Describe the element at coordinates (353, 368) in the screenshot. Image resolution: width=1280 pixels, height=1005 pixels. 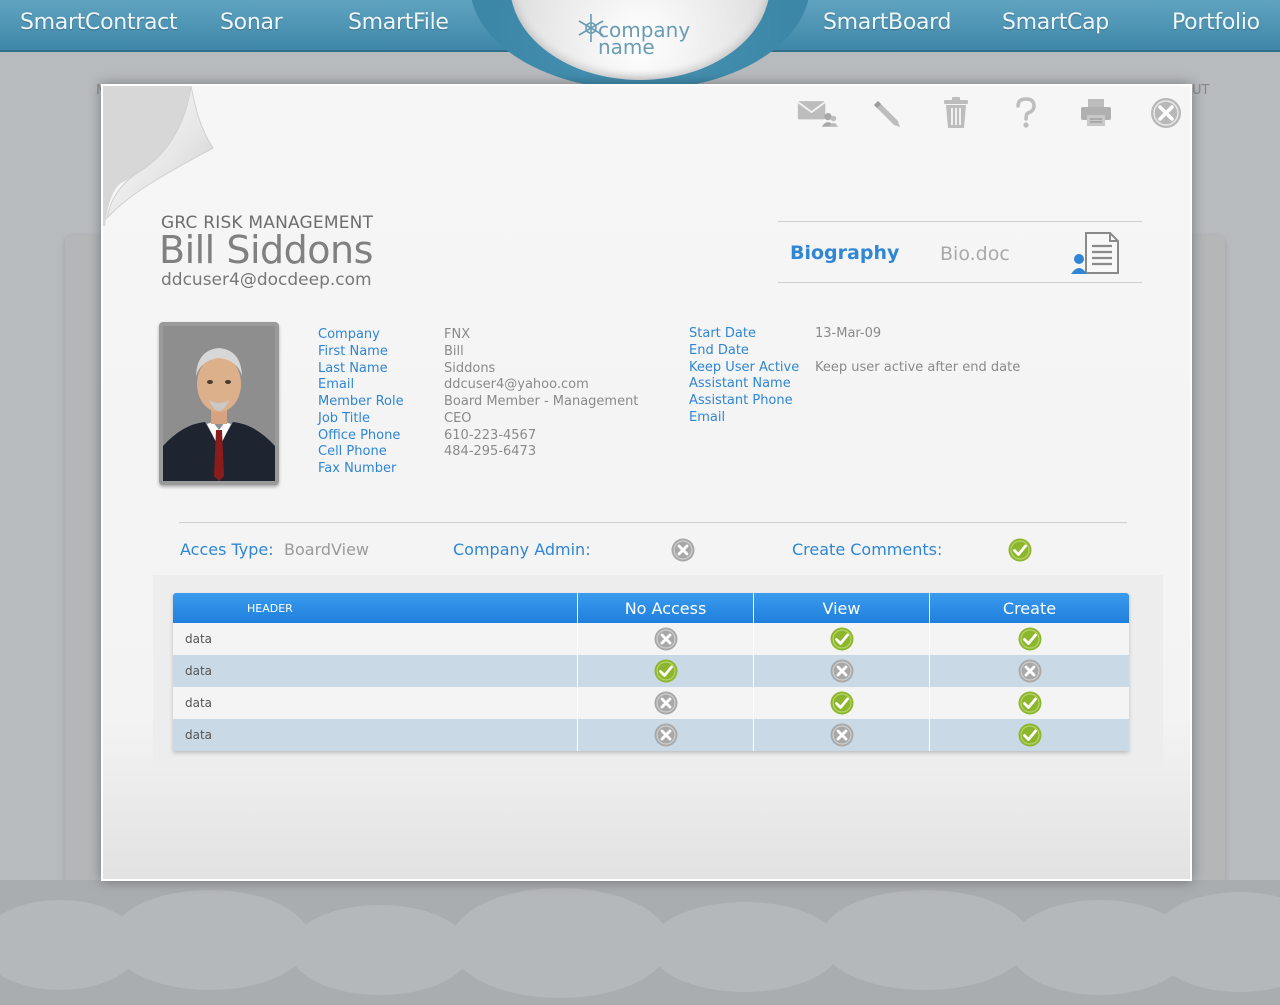
I see `label-last-name: Last Name` at that location.